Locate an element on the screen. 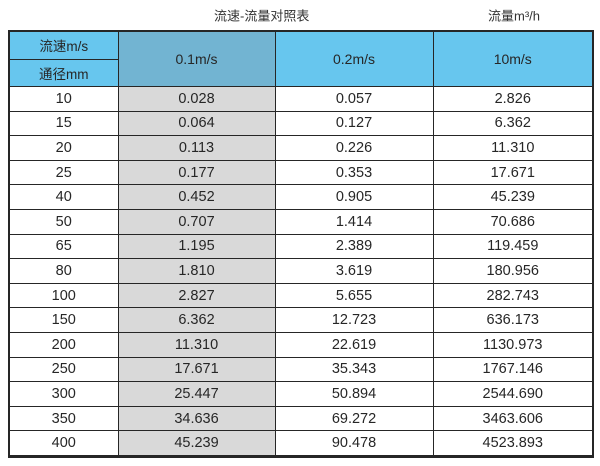 The image size is (600, 466). header-row-top: 流速m/s 0.1m/s 0.2m/s 10m/s is located at coordinates (301, 58).